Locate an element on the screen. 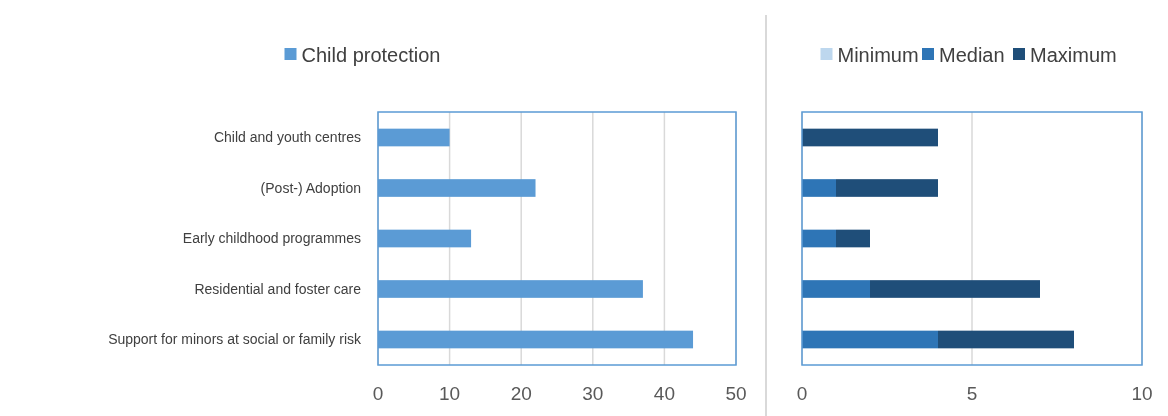 This screenshot has width=1168, height=416. x-tick-label: 30 is located at coordinates (593, 393).